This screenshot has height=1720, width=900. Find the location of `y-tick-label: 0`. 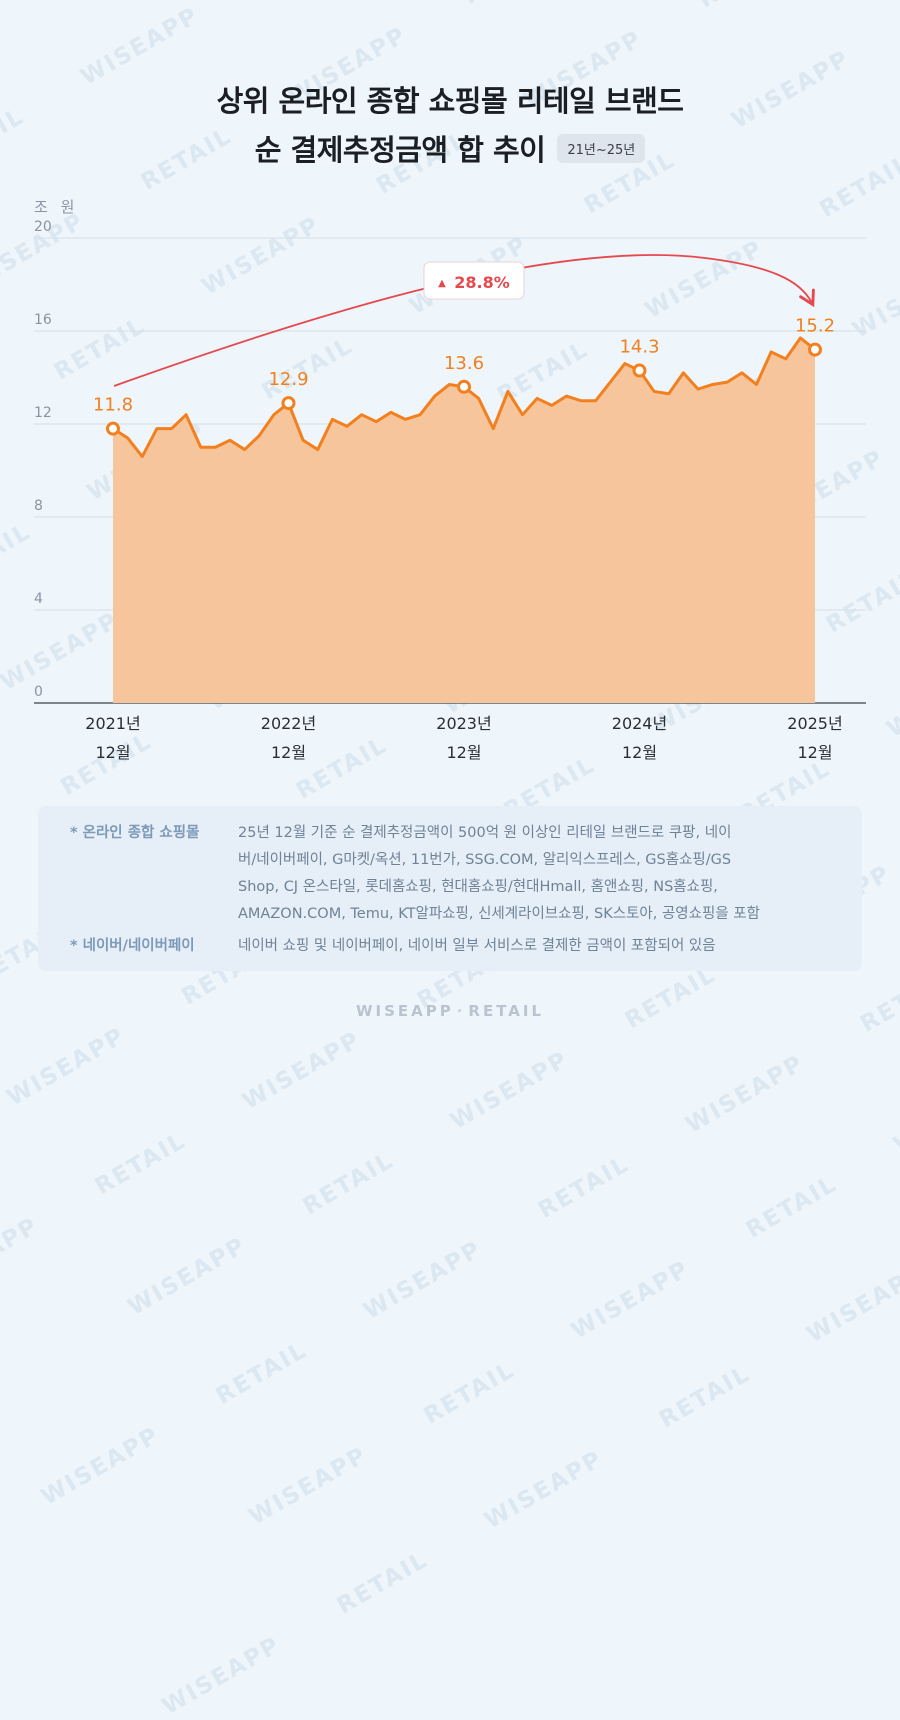

y-tick-label: 0 is located at coordinates (38, 692).